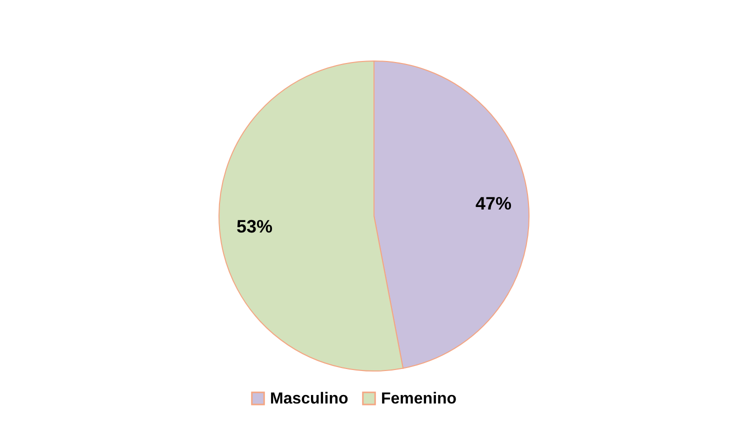 This screenshot has height=432, width=748. I want to click on legend-label: Masculino, so click(309, 399).